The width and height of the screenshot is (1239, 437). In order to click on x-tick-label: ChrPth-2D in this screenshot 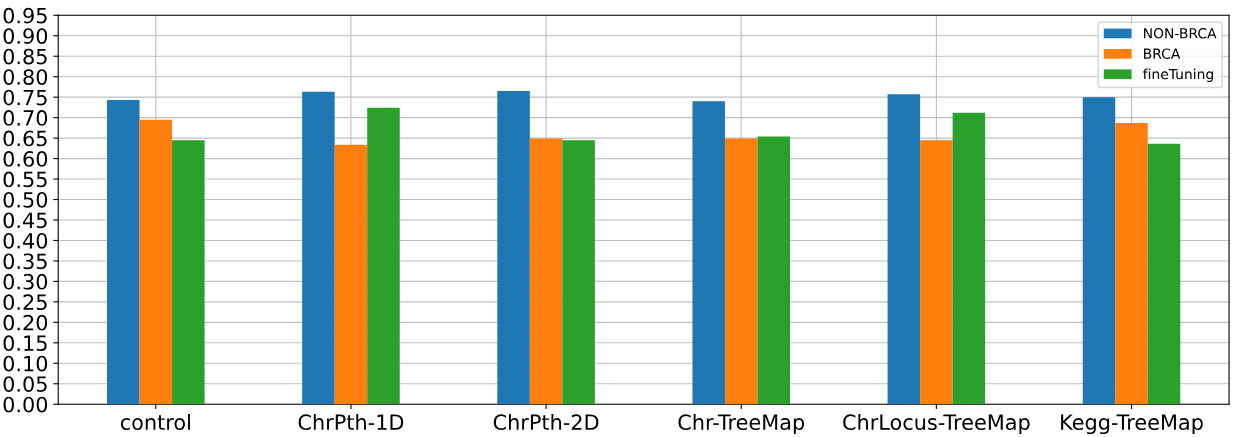, I will do `click(546, 422)`.